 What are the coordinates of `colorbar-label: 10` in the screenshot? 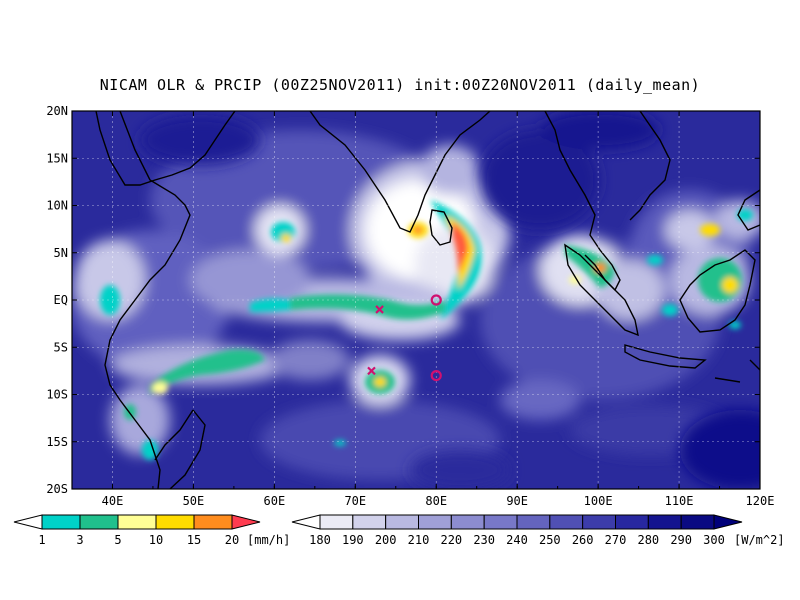 It's located at (156, 540).